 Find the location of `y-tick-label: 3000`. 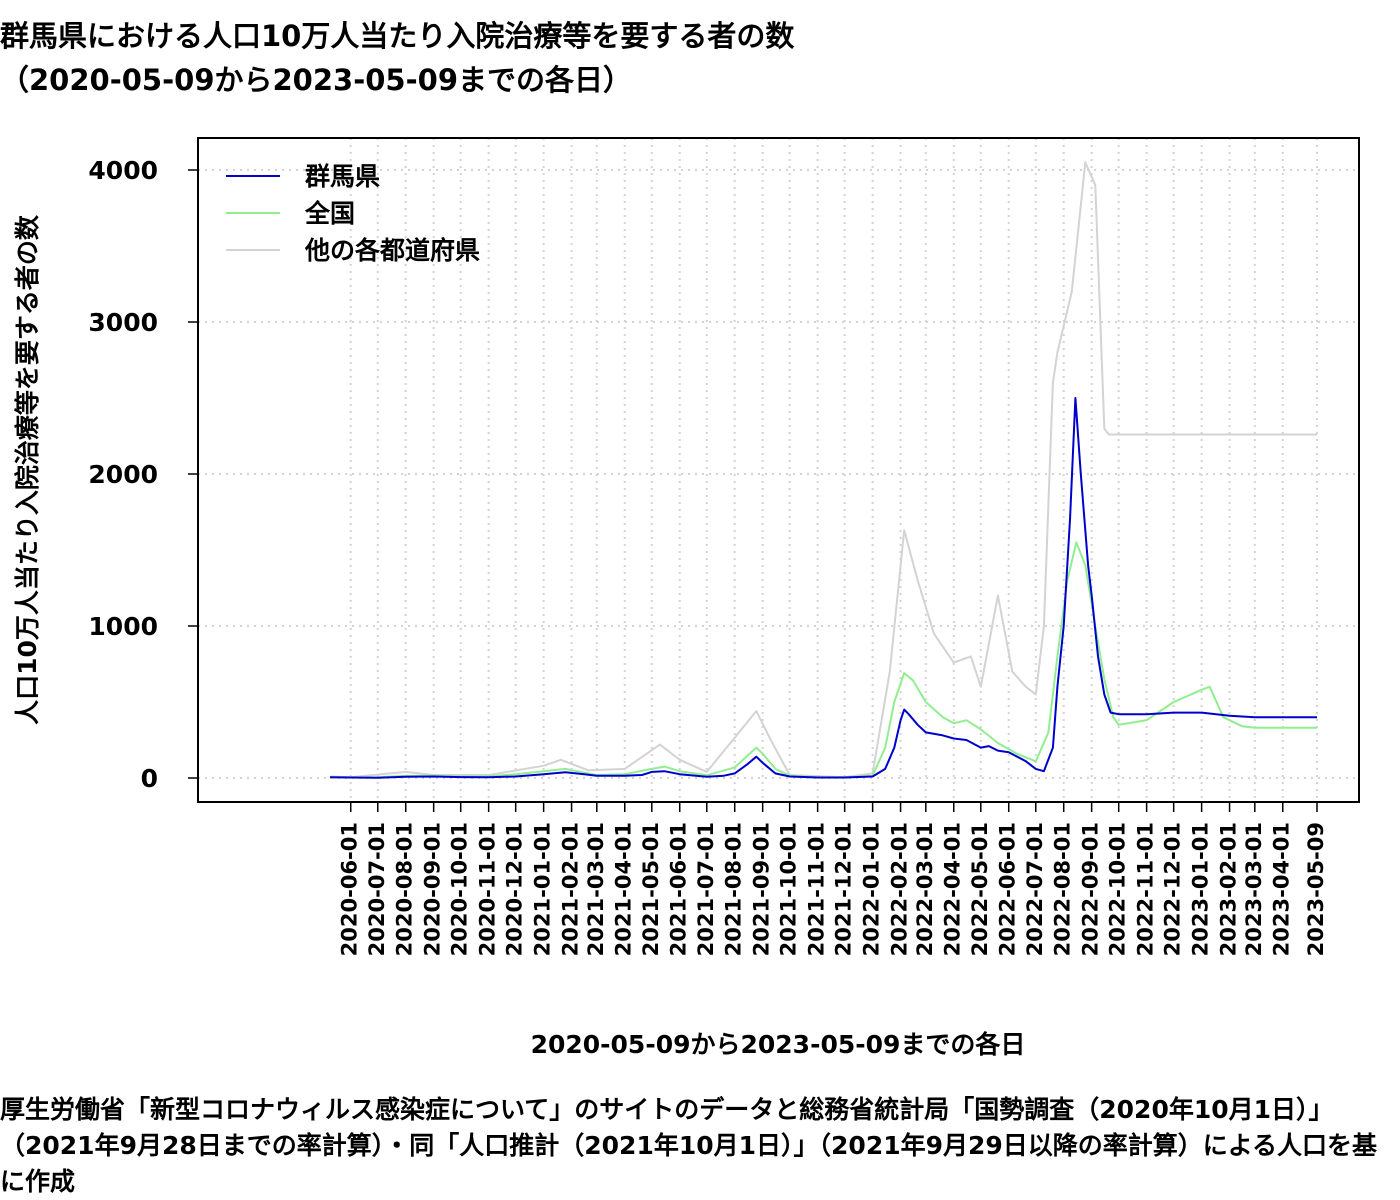

y-tick-label: 3000 is located at coordinates (123, 322).